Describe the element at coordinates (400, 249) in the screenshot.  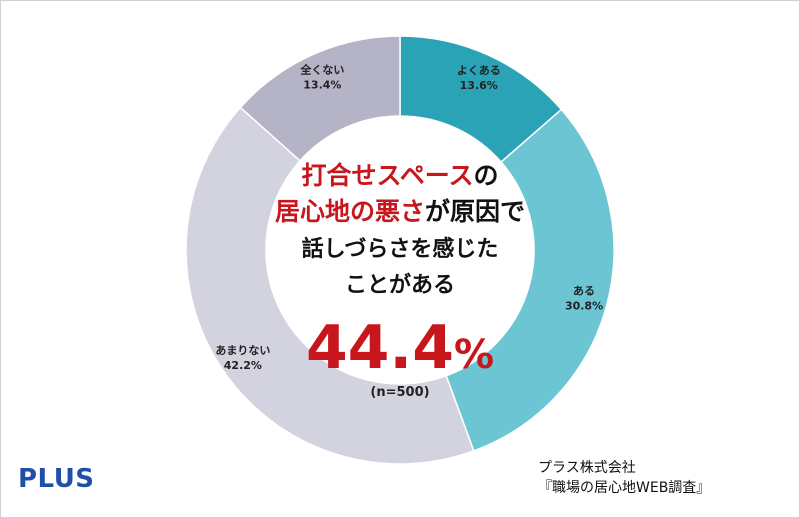
I see `center-text-line-3: 話しづらさを感じた` at that location.